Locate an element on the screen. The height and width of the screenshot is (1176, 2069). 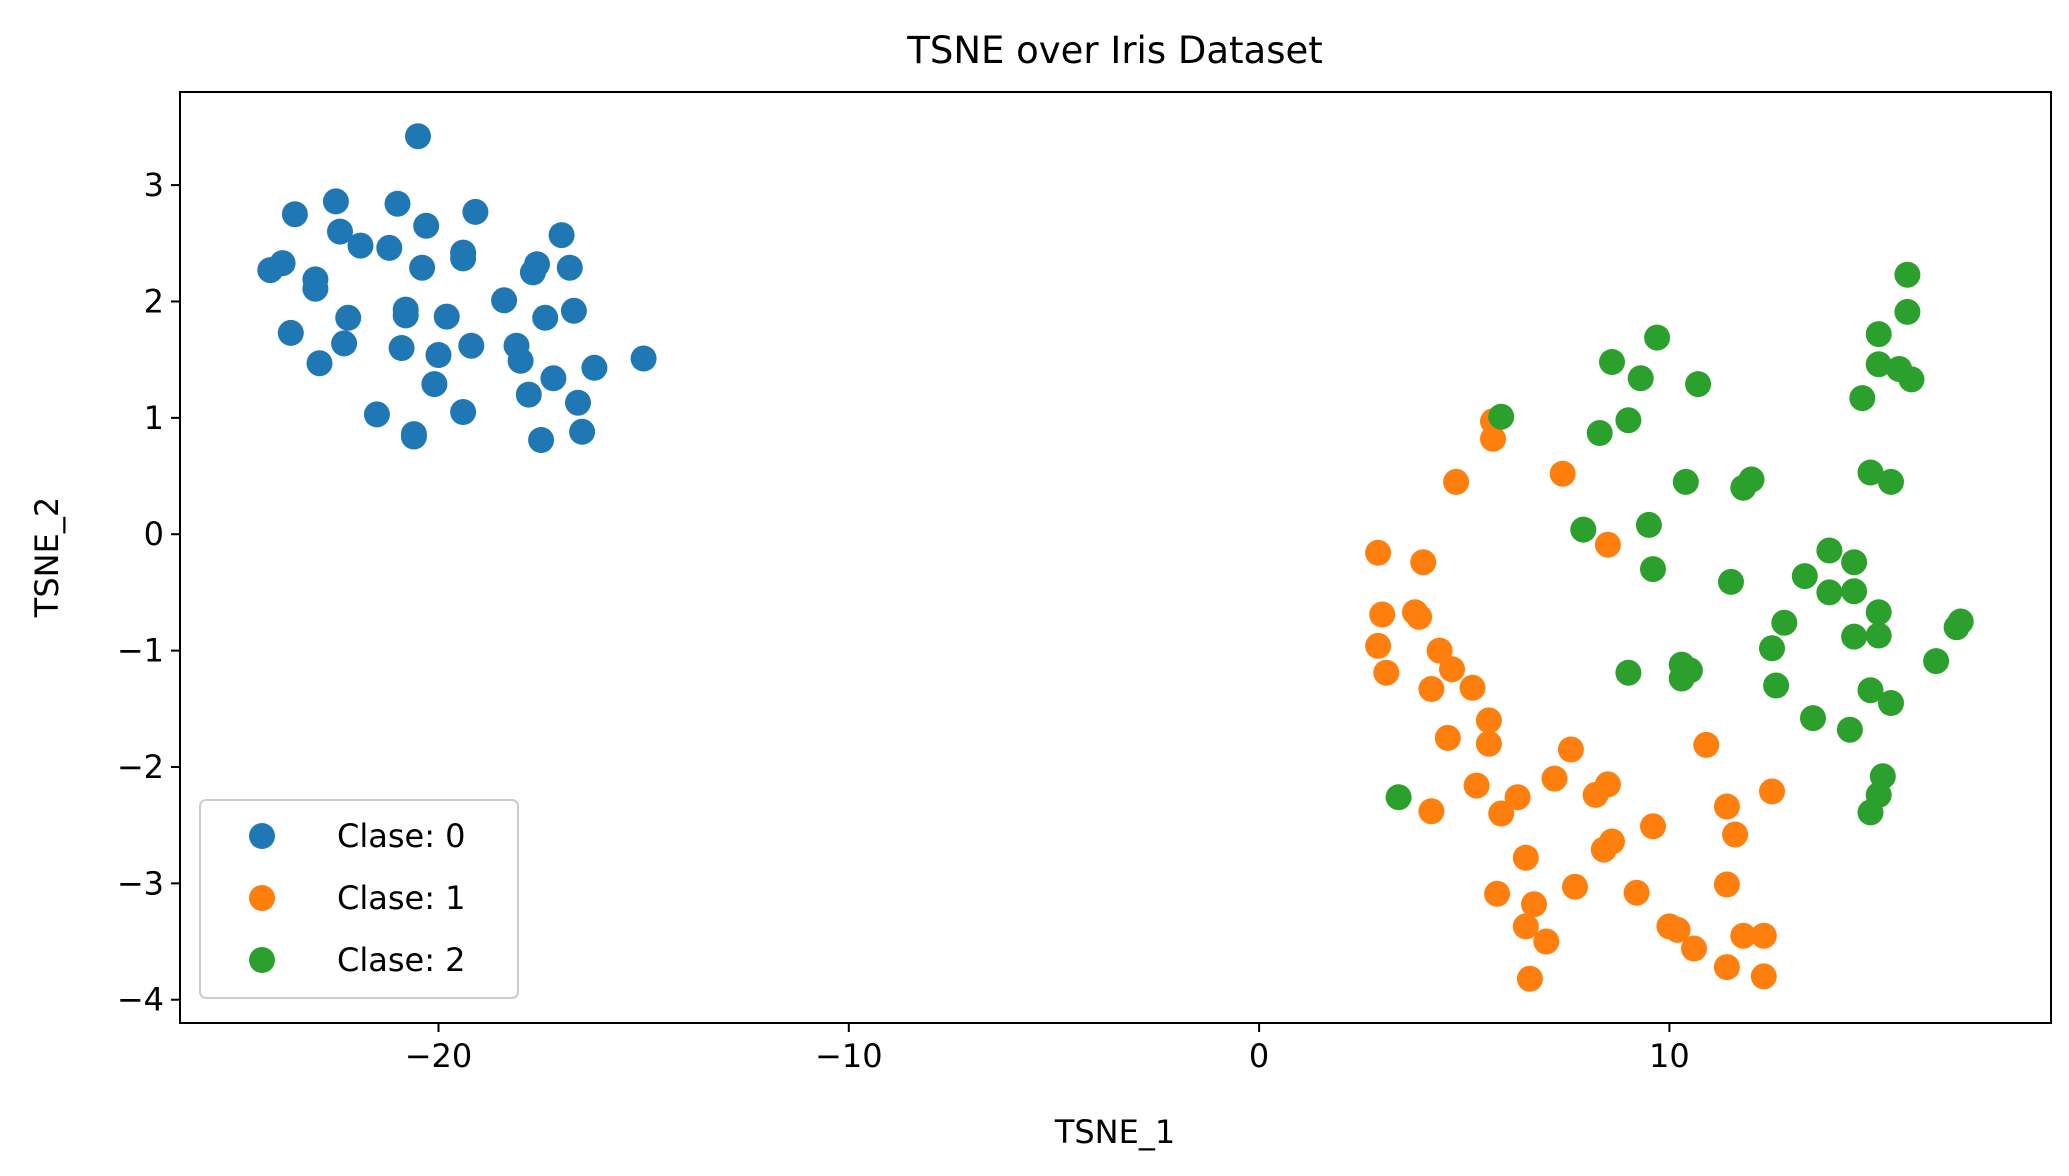
x-tick-label: 0 is located at coordinates (1259, 1056).